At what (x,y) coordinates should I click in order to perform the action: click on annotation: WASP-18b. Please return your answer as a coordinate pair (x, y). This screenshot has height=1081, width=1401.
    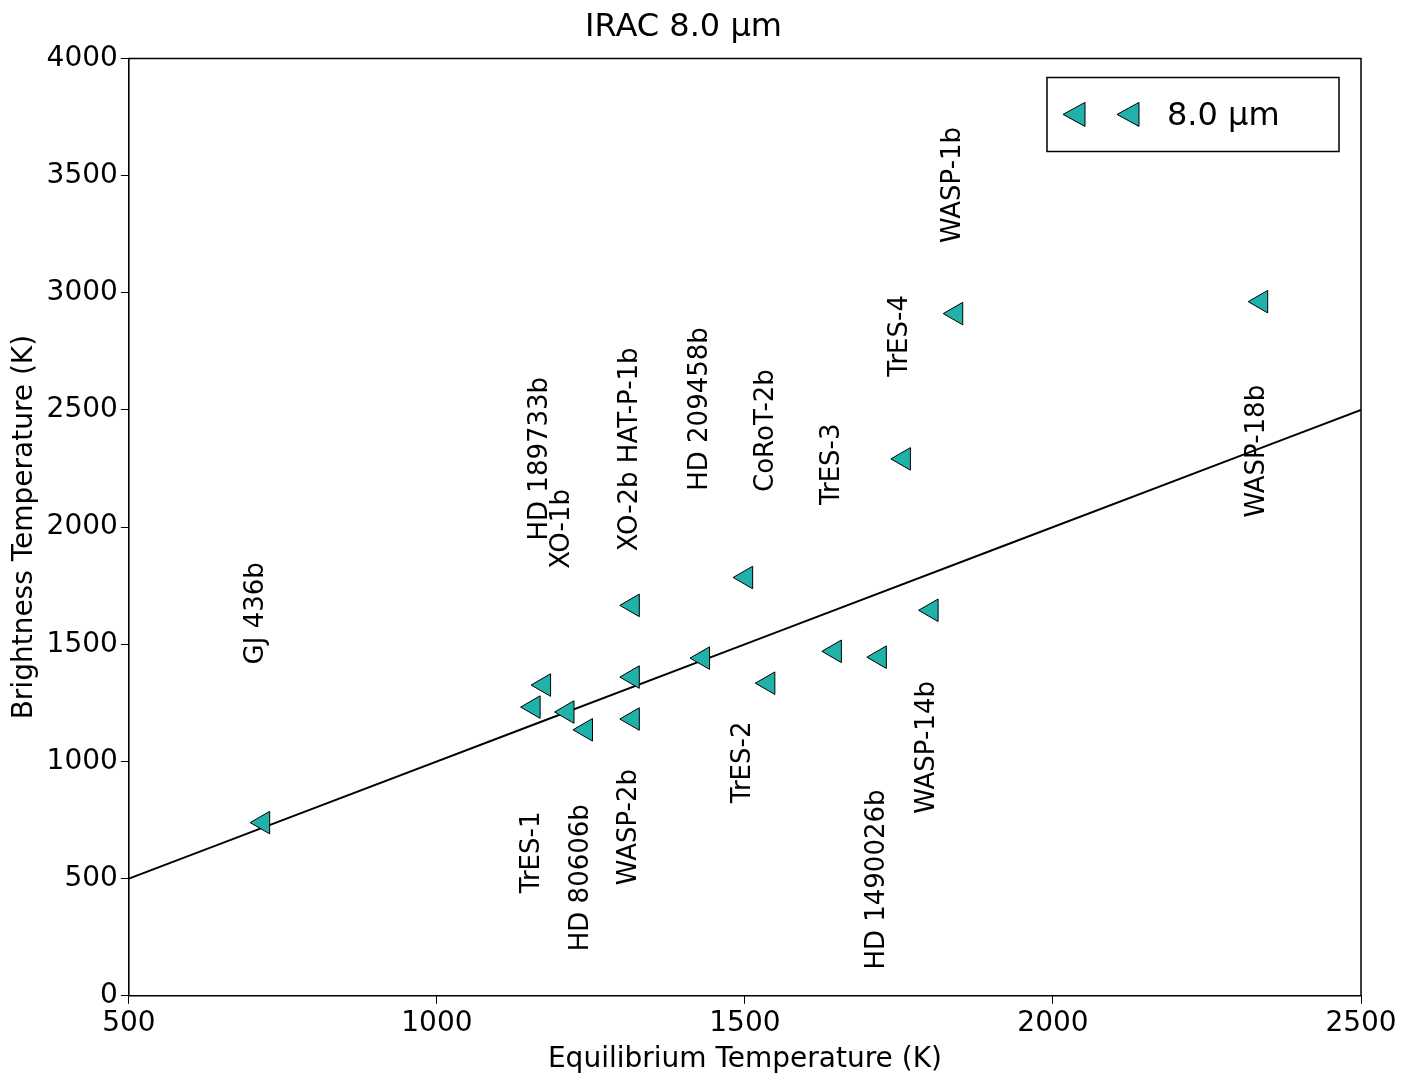
    Looking at the image, I should click on (1255, 451).